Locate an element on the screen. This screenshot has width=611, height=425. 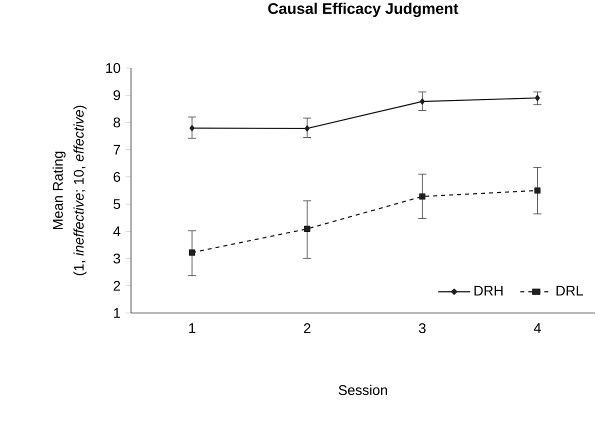
text: (1, ineffective; 10, effective) is located at coordinates (79, 191).